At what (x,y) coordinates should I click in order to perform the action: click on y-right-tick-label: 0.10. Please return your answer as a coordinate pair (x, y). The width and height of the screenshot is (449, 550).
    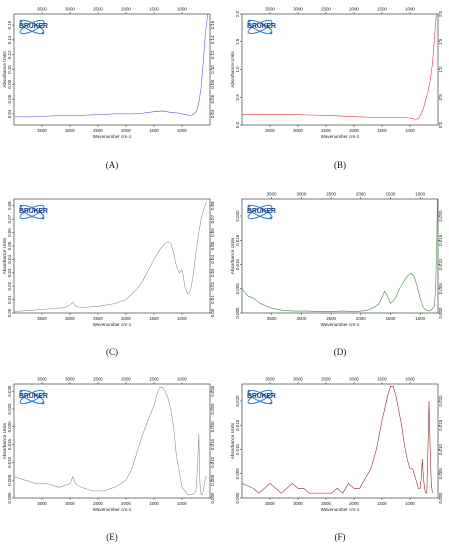
    Looking at the image, I should click on (212, 69).